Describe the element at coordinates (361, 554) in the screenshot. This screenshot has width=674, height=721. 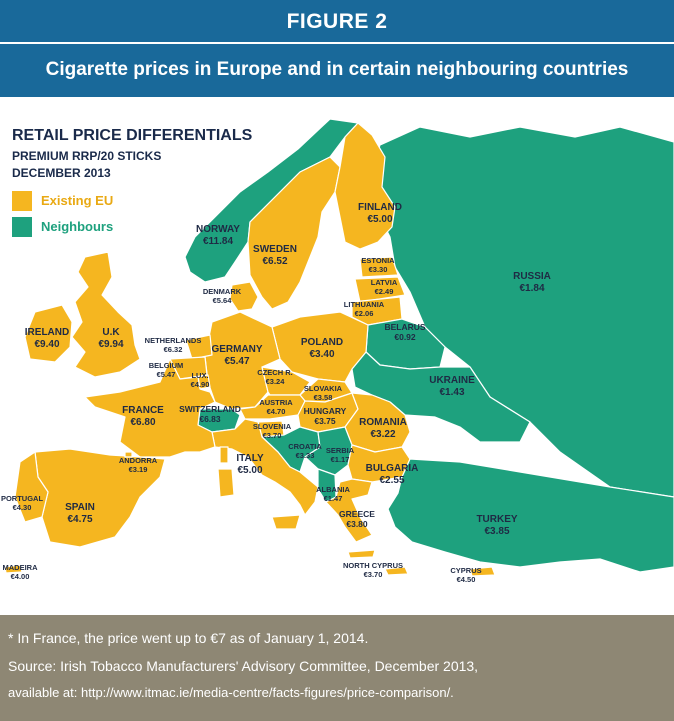
I see `region-crete` at that location.